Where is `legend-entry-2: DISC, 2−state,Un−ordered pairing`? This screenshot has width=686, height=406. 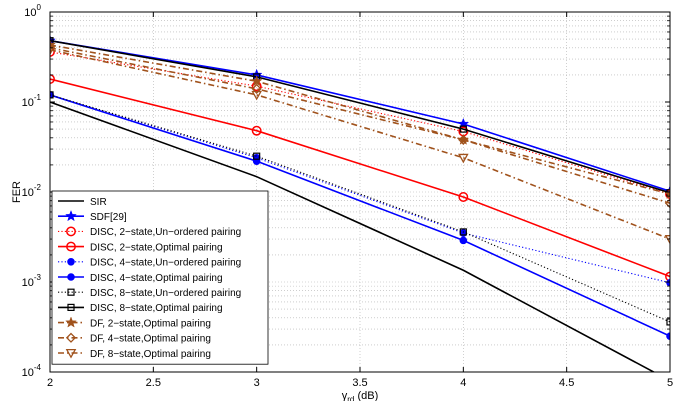
legend-entry-2: DISC, 2−state,Un−ordered pairing is located at coordinates (149, 232).